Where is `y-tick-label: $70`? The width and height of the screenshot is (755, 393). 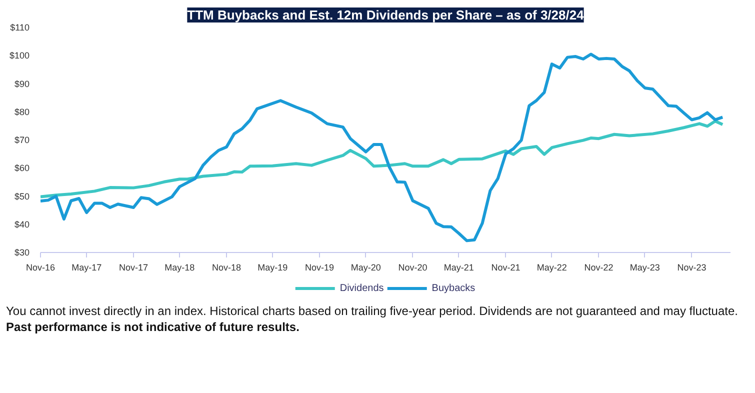 y-tick-label: $70 is located at coordinates (22, 140).